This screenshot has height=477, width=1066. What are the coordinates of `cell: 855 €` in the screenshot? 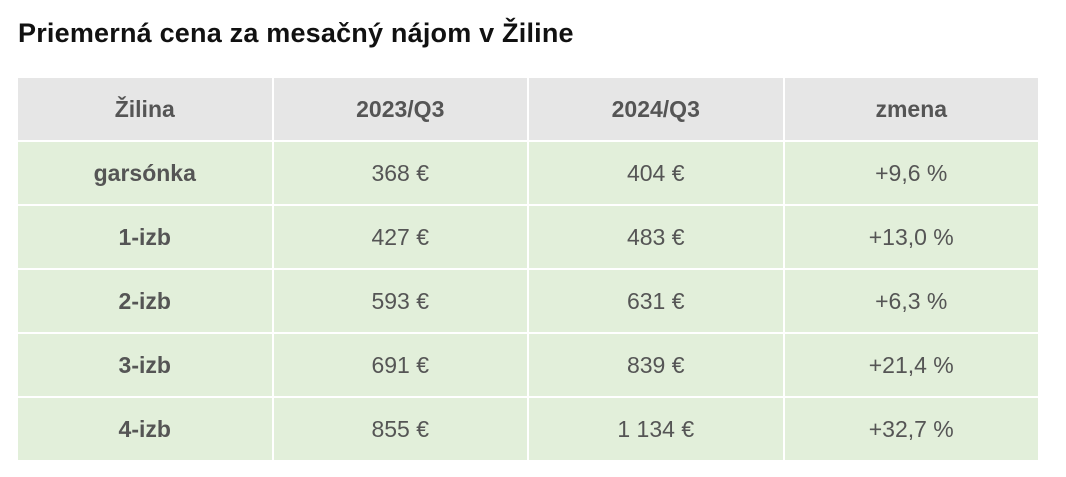 It's located at (400, 429).